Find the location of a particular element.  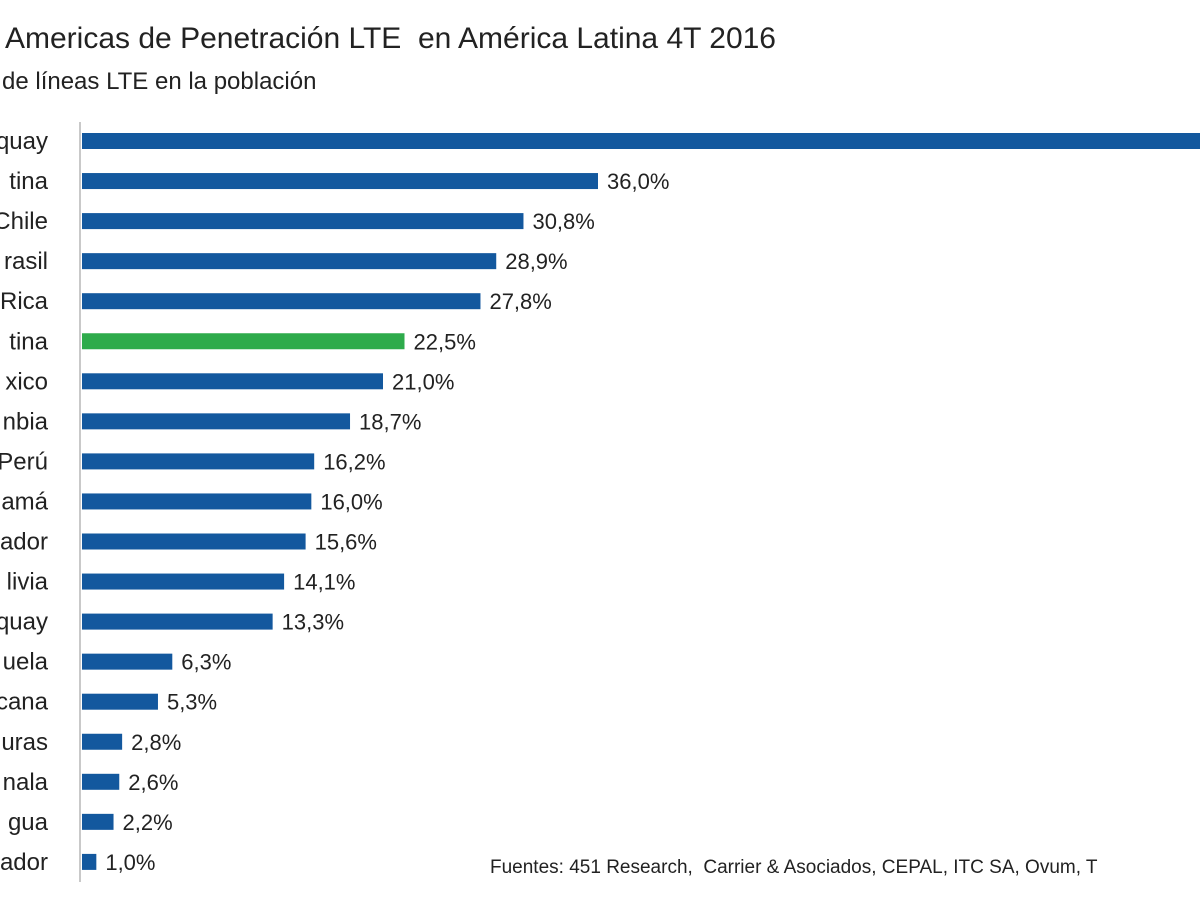

category-label: rasil is located at coordinates (26, 261).